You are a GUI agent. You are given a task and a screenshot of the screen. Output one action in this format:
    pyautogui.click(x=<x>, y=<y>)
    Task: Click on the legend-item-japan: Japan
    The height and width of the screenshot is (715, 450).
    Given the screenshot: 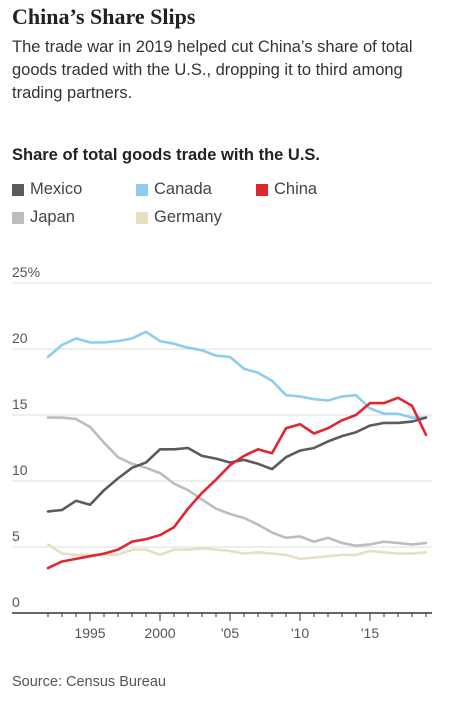 What is the action you would take?
    pyautogui.click(x=43, y=217)
    